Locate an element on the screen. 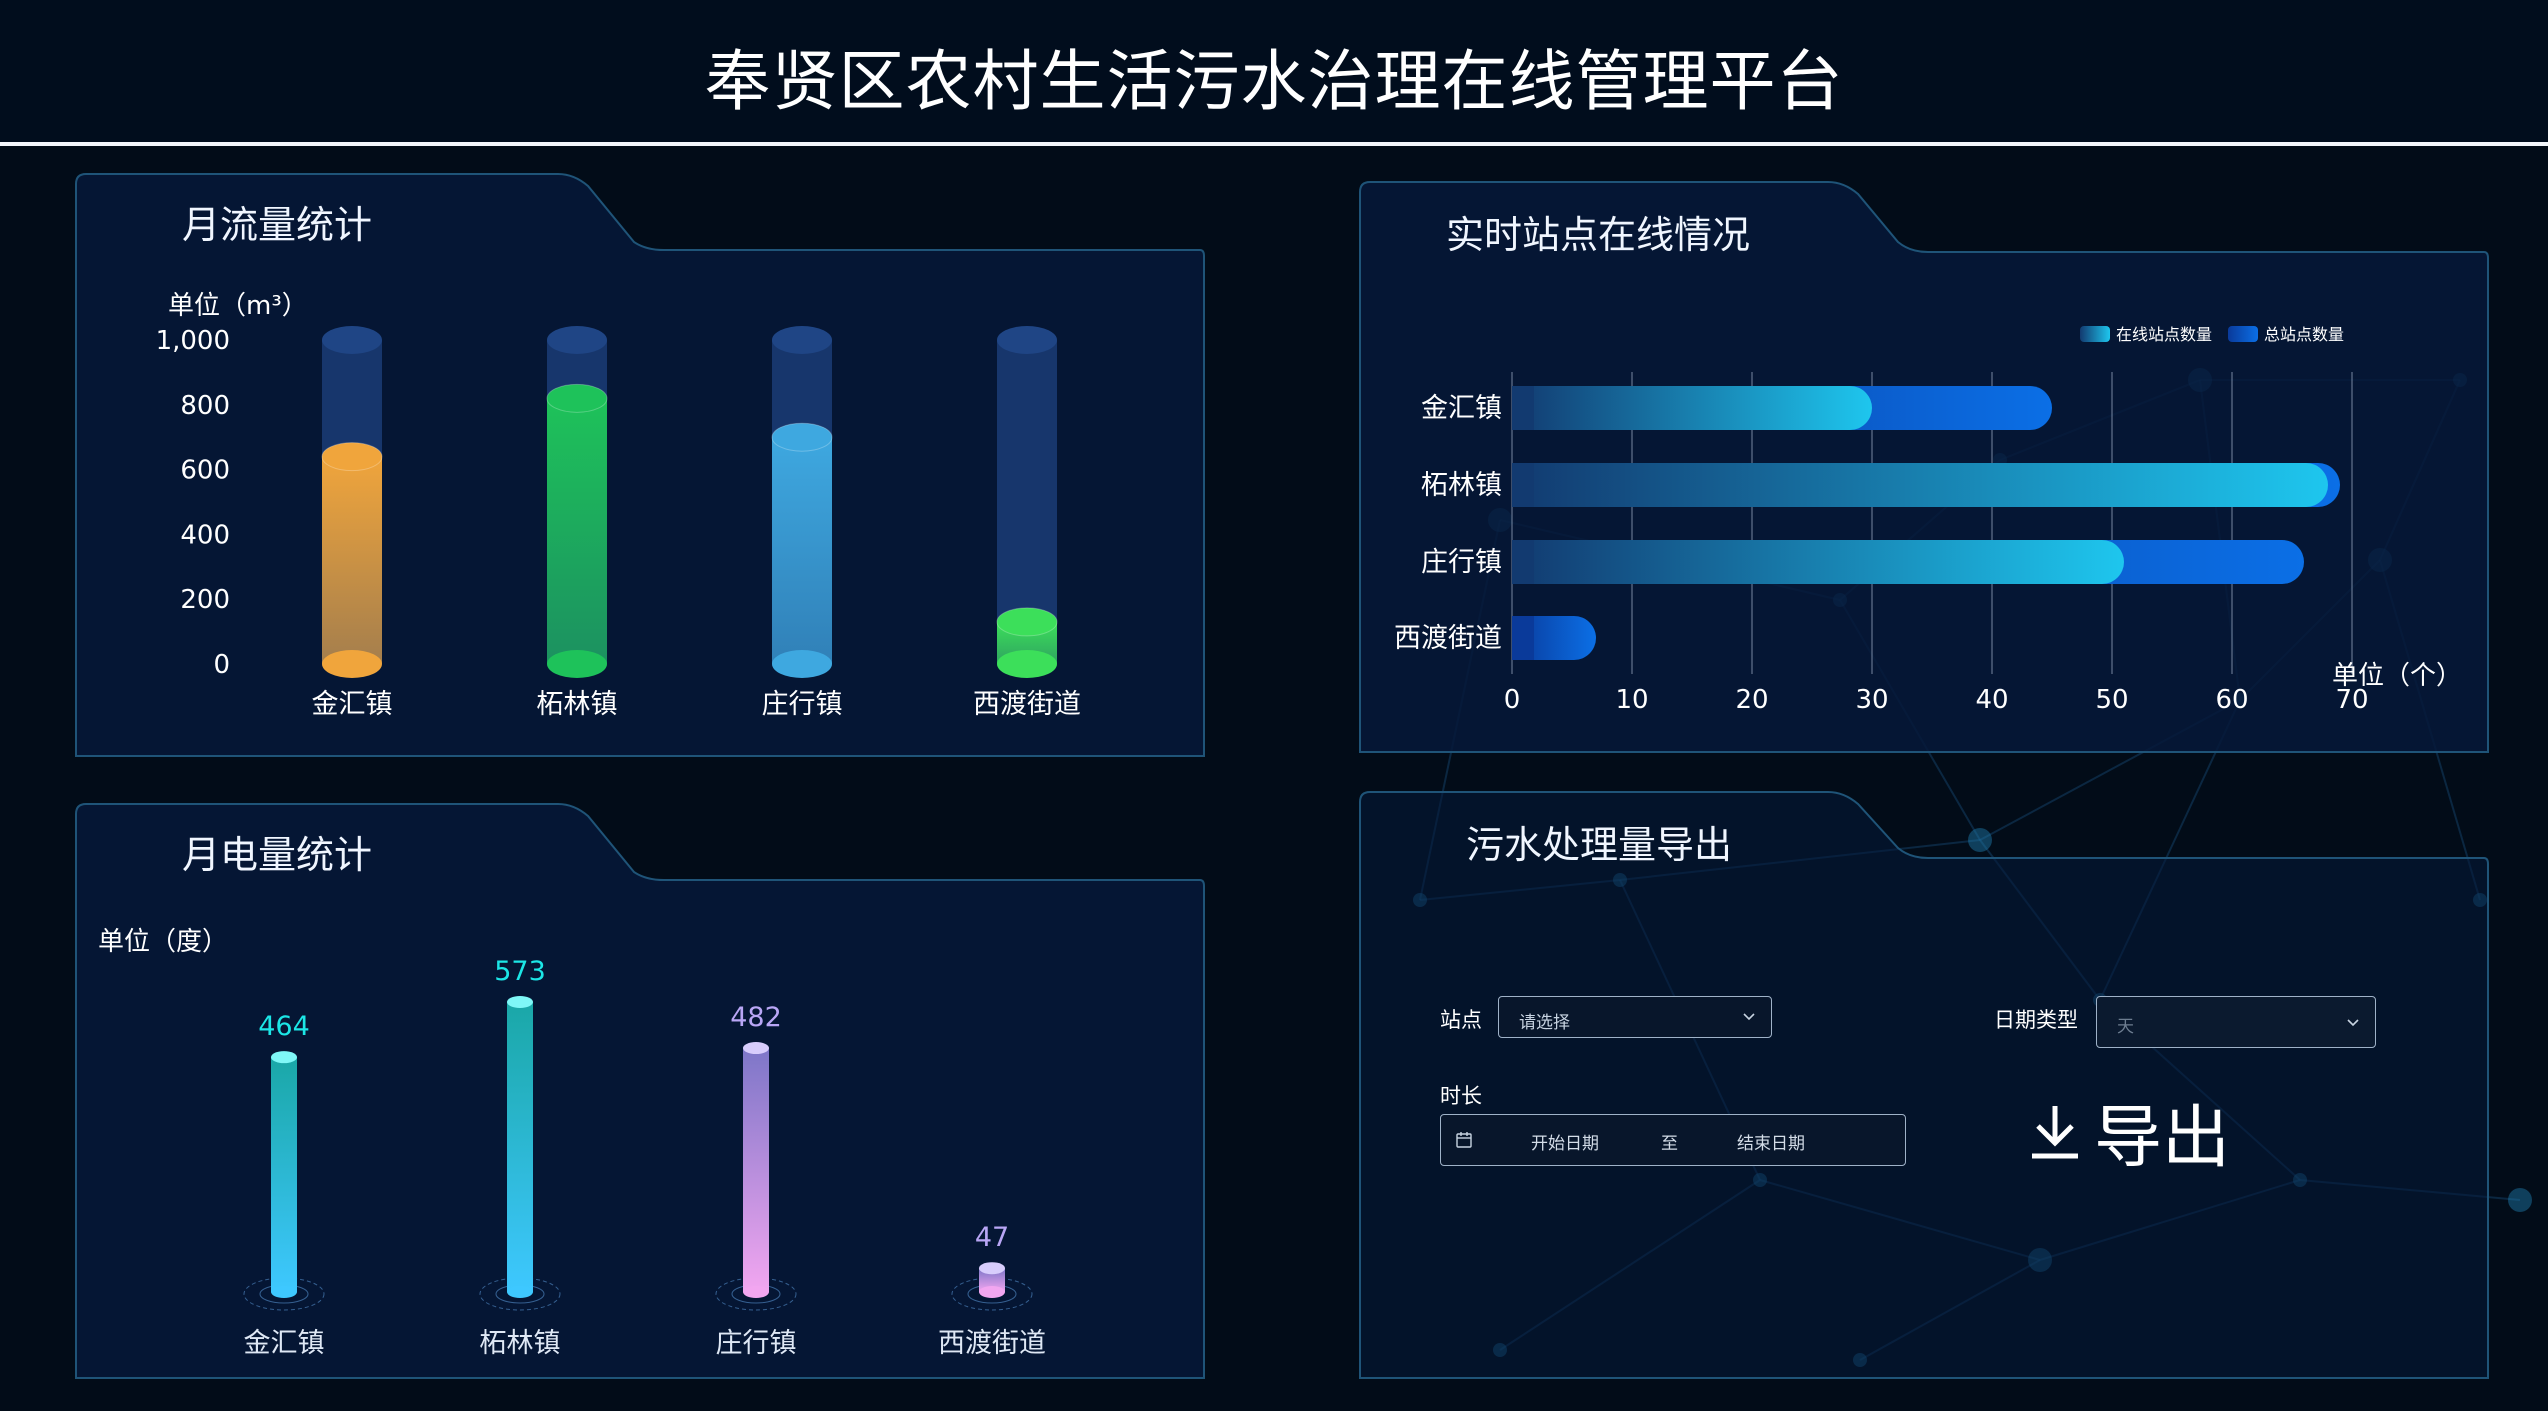  power-x-label: 金汇镇 is located at coordinates (284, 1343).